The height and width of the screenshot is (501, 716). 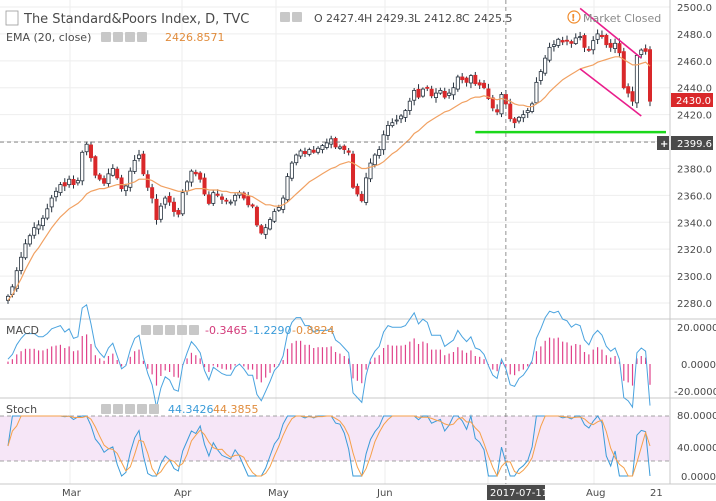 I want to click on crosshair-plus-button-bg, so click(x=663, y=143).